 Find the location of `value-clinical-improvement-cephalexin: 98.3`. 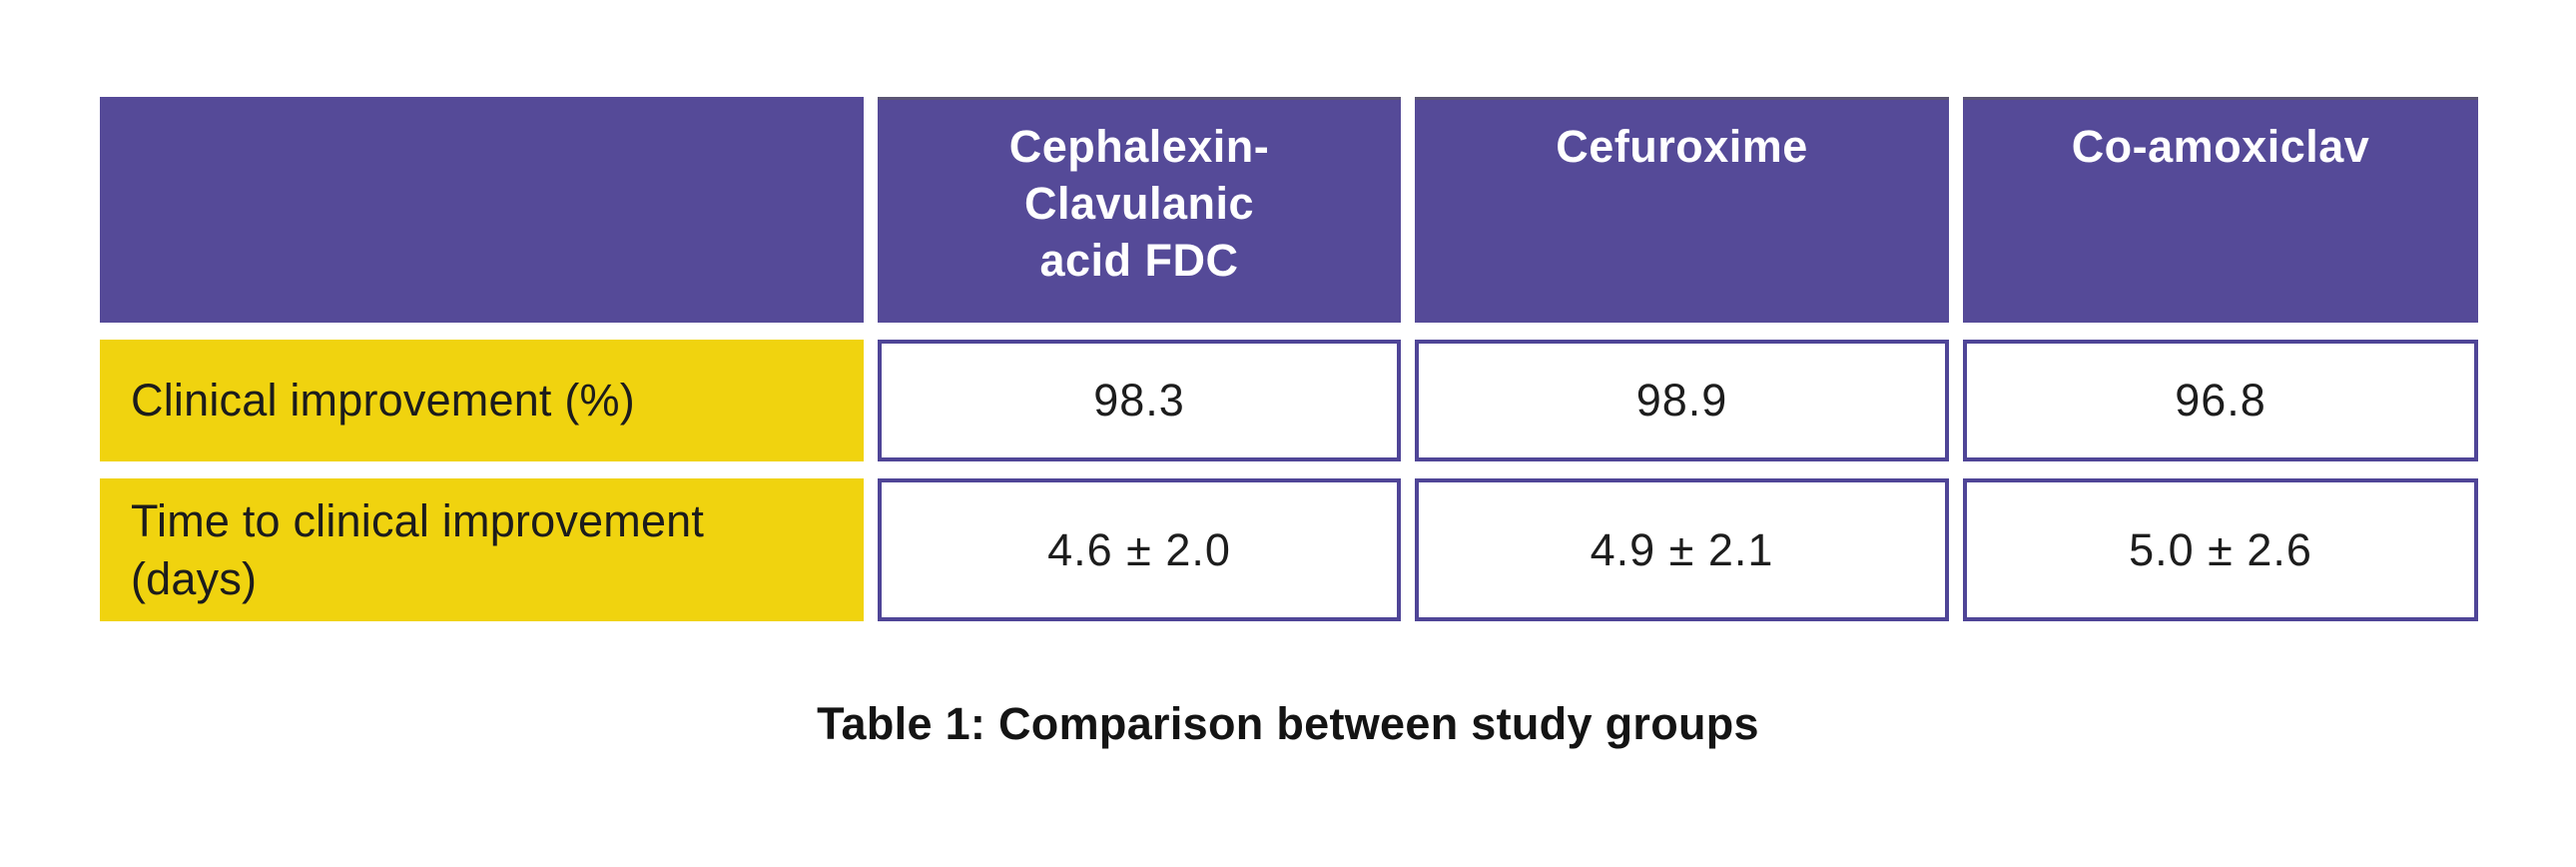

value-clinical-improvement-cephalexin: 98.3 is located at coordinates (1139, 400).